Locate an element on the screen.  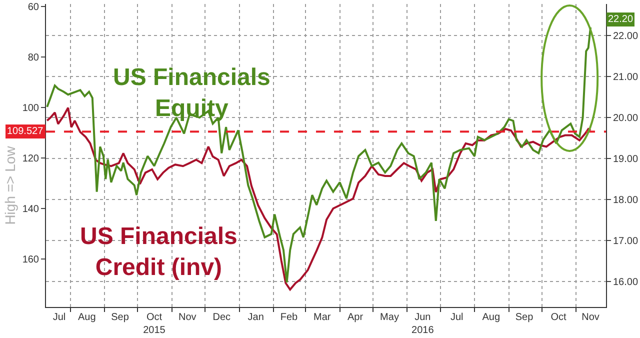
x-tick-label: Feb is located at coordinates (289, 317).